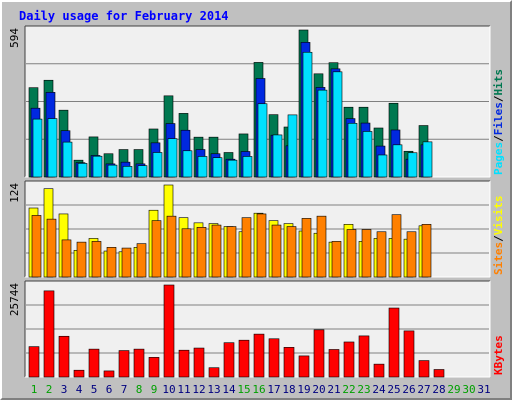 This screenshot has width=512, height=400. I want to click on x-tick-label: 9, so click(154, 389).